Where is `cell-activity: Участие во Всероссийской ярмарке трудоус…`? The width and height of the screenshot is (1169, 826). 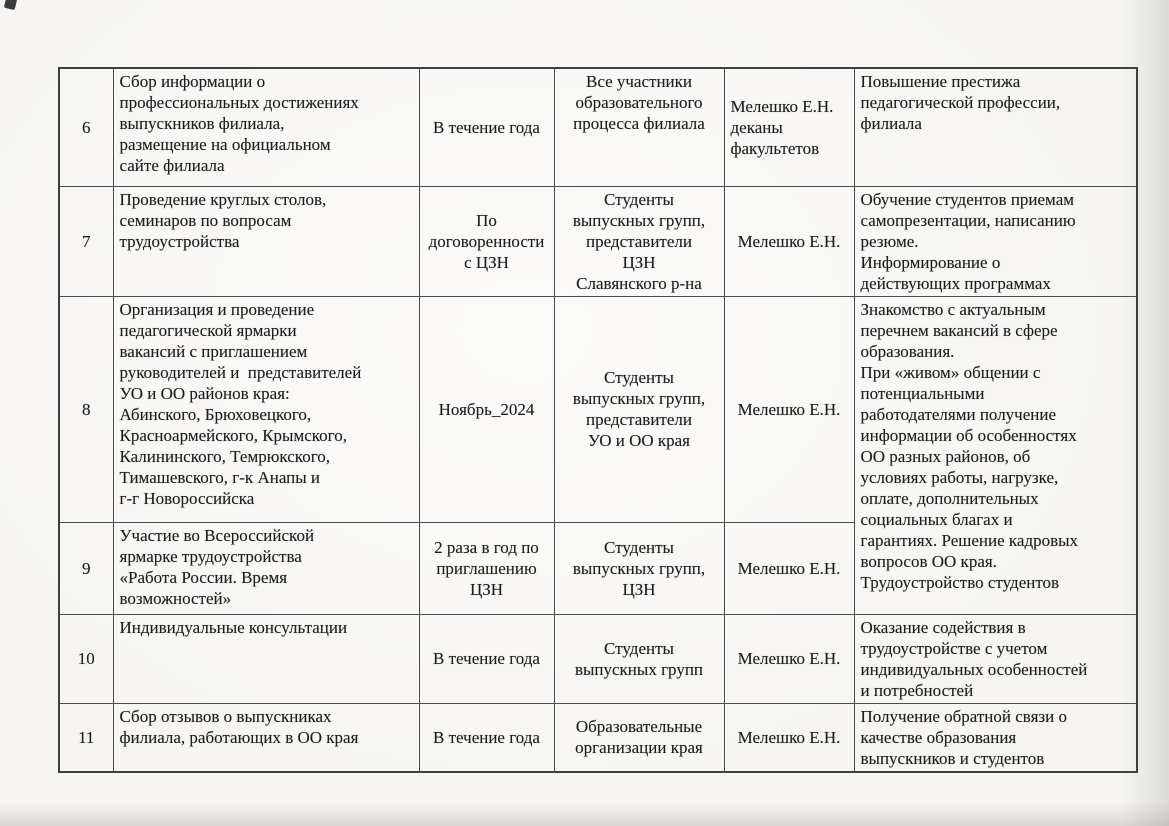 cell-activity: Участие во Всероссийской ярмарке трудоус… is located at coordinates (266, 568).